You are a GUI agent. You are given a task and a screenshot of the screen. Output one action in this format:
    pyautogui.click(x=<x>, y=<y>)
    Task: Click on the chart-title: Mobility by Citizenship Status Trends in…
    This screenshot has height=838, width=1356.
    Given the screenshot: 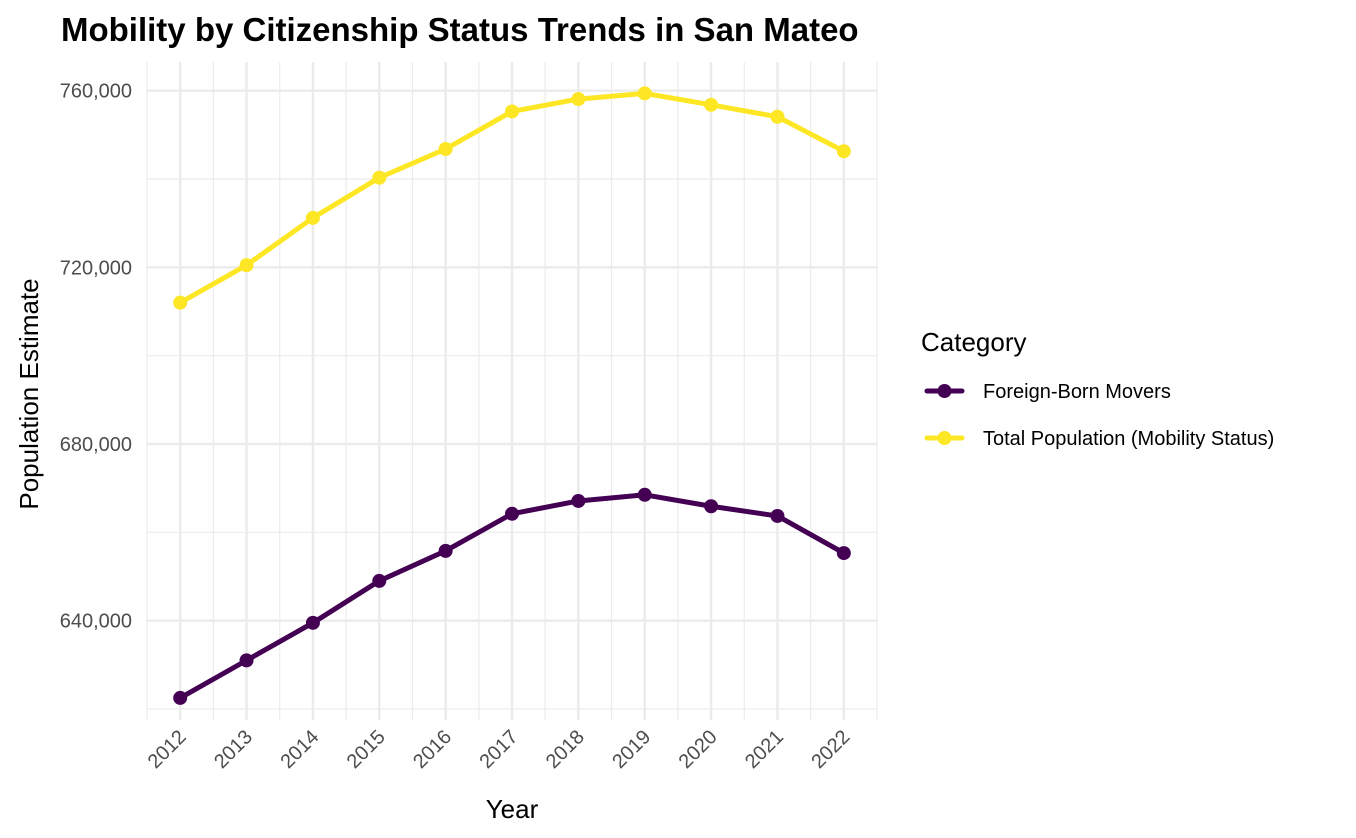 What is the action you would take?
    pyautogui.click(x=460, y=29)
    